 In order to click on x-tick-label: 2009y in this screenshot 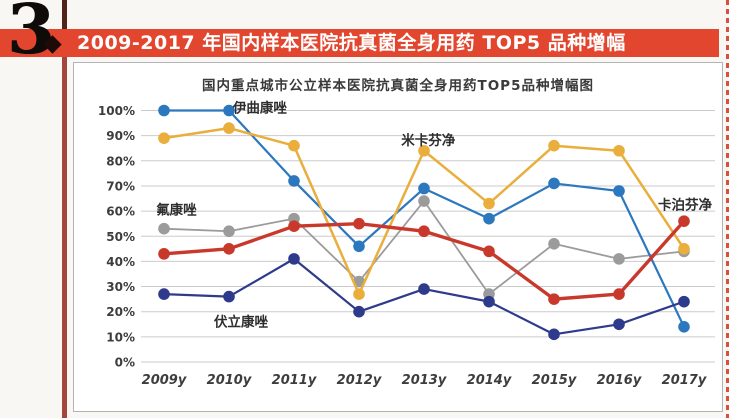, I will do `click(164, 380)`.